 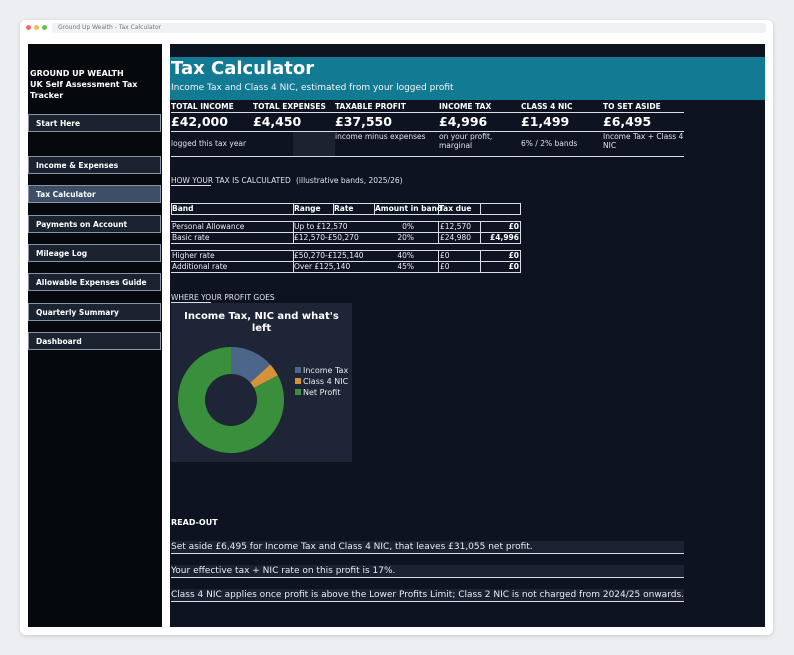 I want to click on range-cell: Over £125,140, so click(x=322, y=266).